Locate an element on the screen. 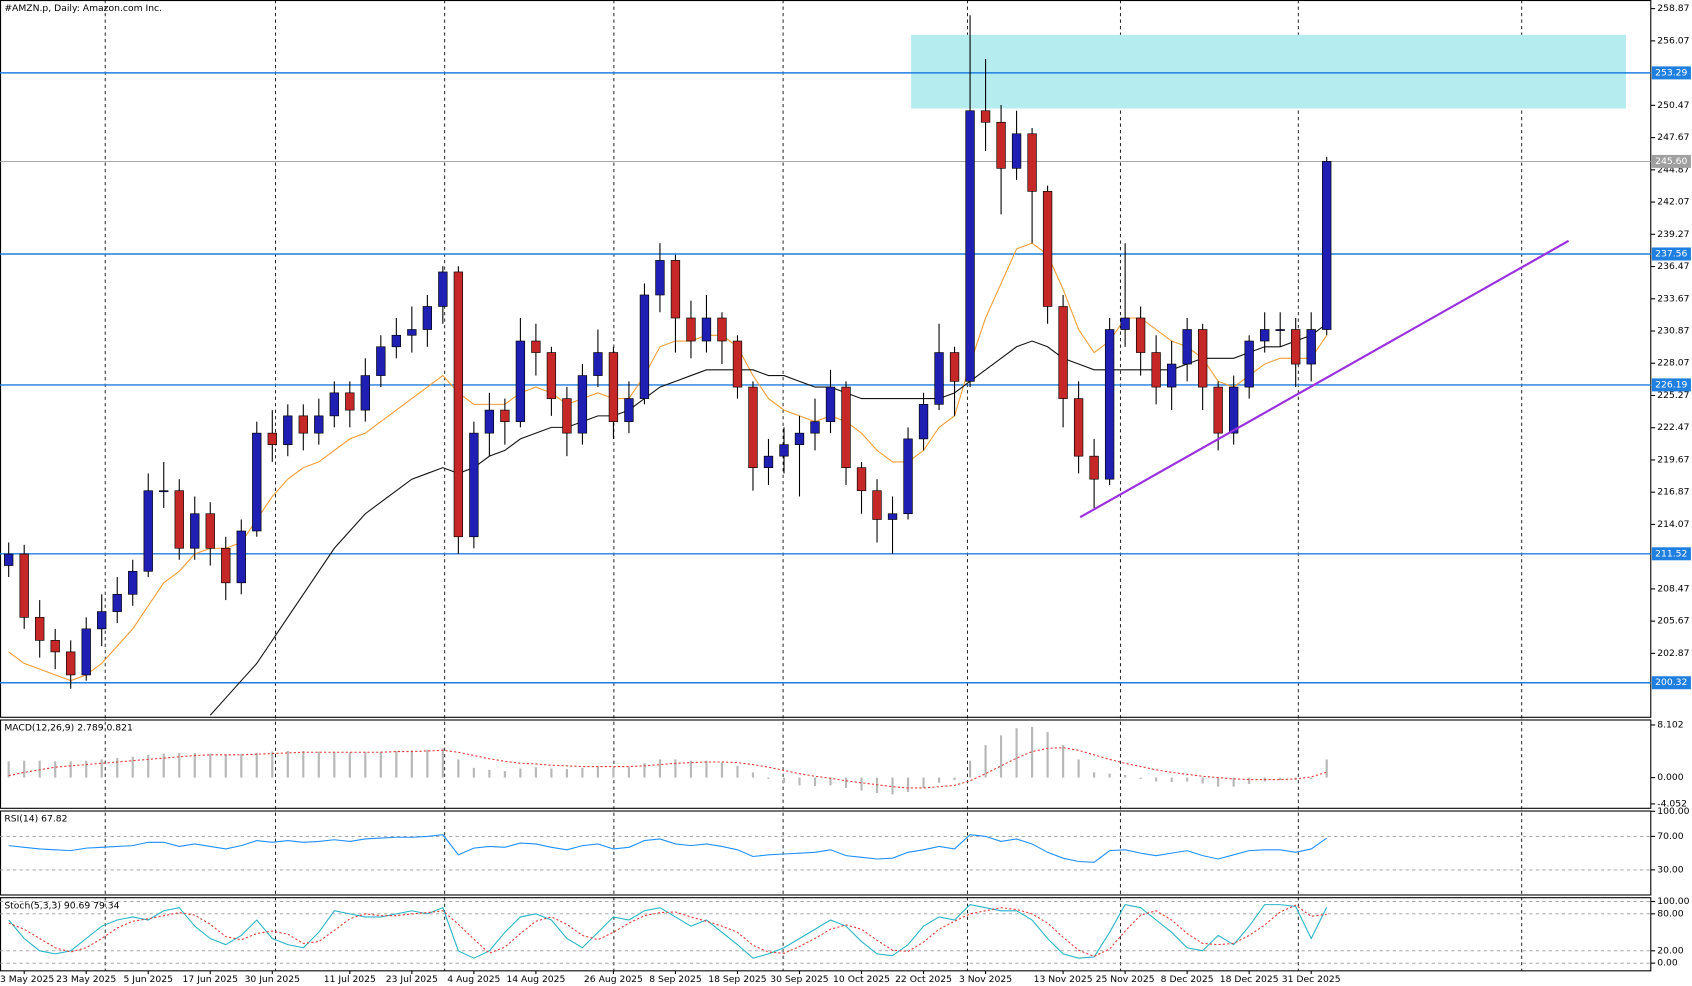 Image resolution: width=1692 pixels, height=986 pixels. x-tick-label: 17 Jun 2025 is located at coordinates (211, 979).